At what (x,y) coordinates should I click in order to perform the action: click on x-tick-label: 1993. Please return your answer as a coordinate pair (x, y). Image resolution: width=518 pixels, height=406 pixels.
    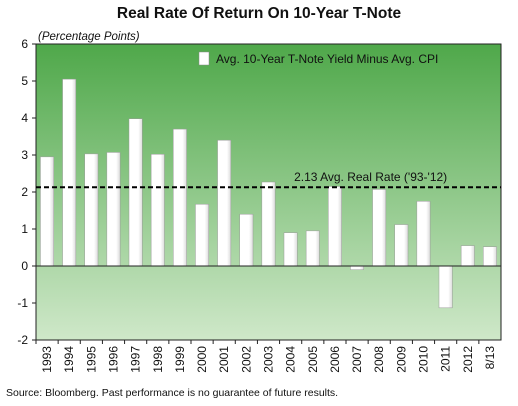
    Looking at the image, I should click on (47, 359).